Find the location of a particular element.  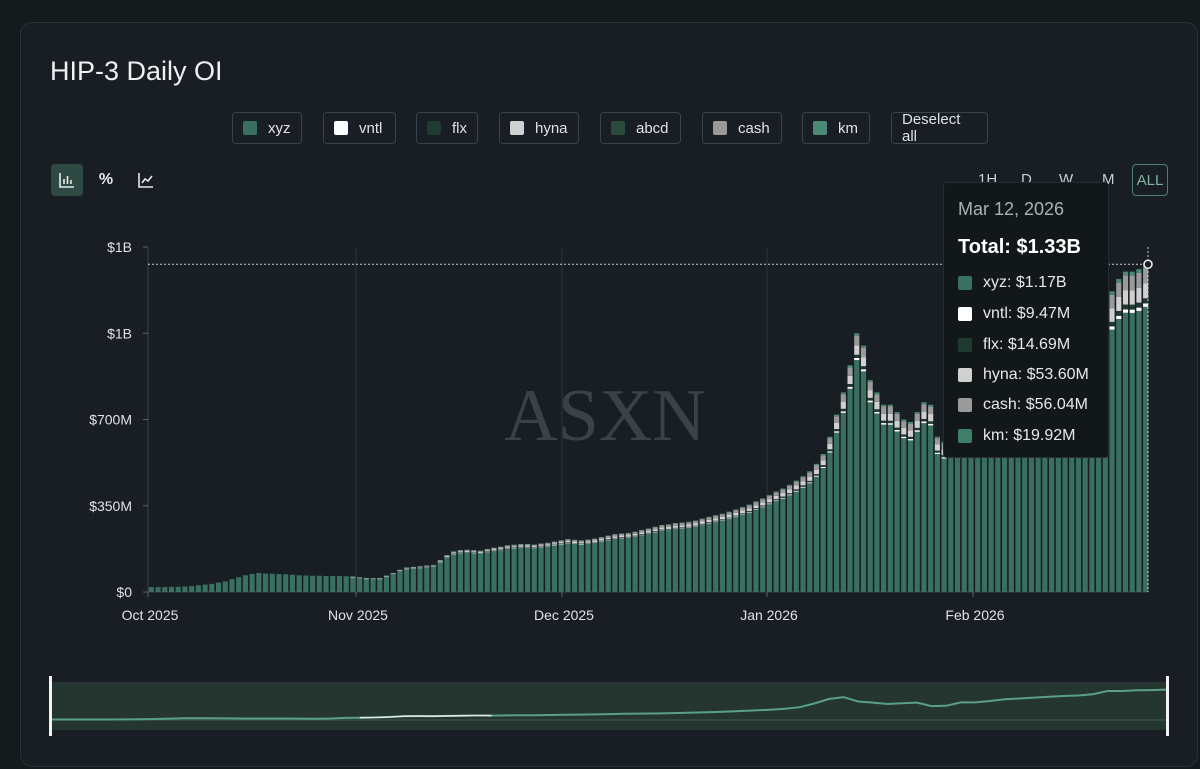

legend-label: hyna is located at coordinates (551, 128).